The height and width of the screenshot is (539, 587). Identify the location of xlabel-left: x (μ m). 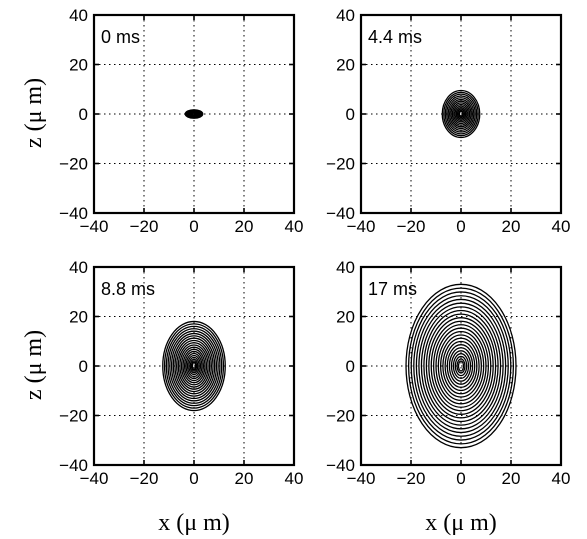
(194, 523).